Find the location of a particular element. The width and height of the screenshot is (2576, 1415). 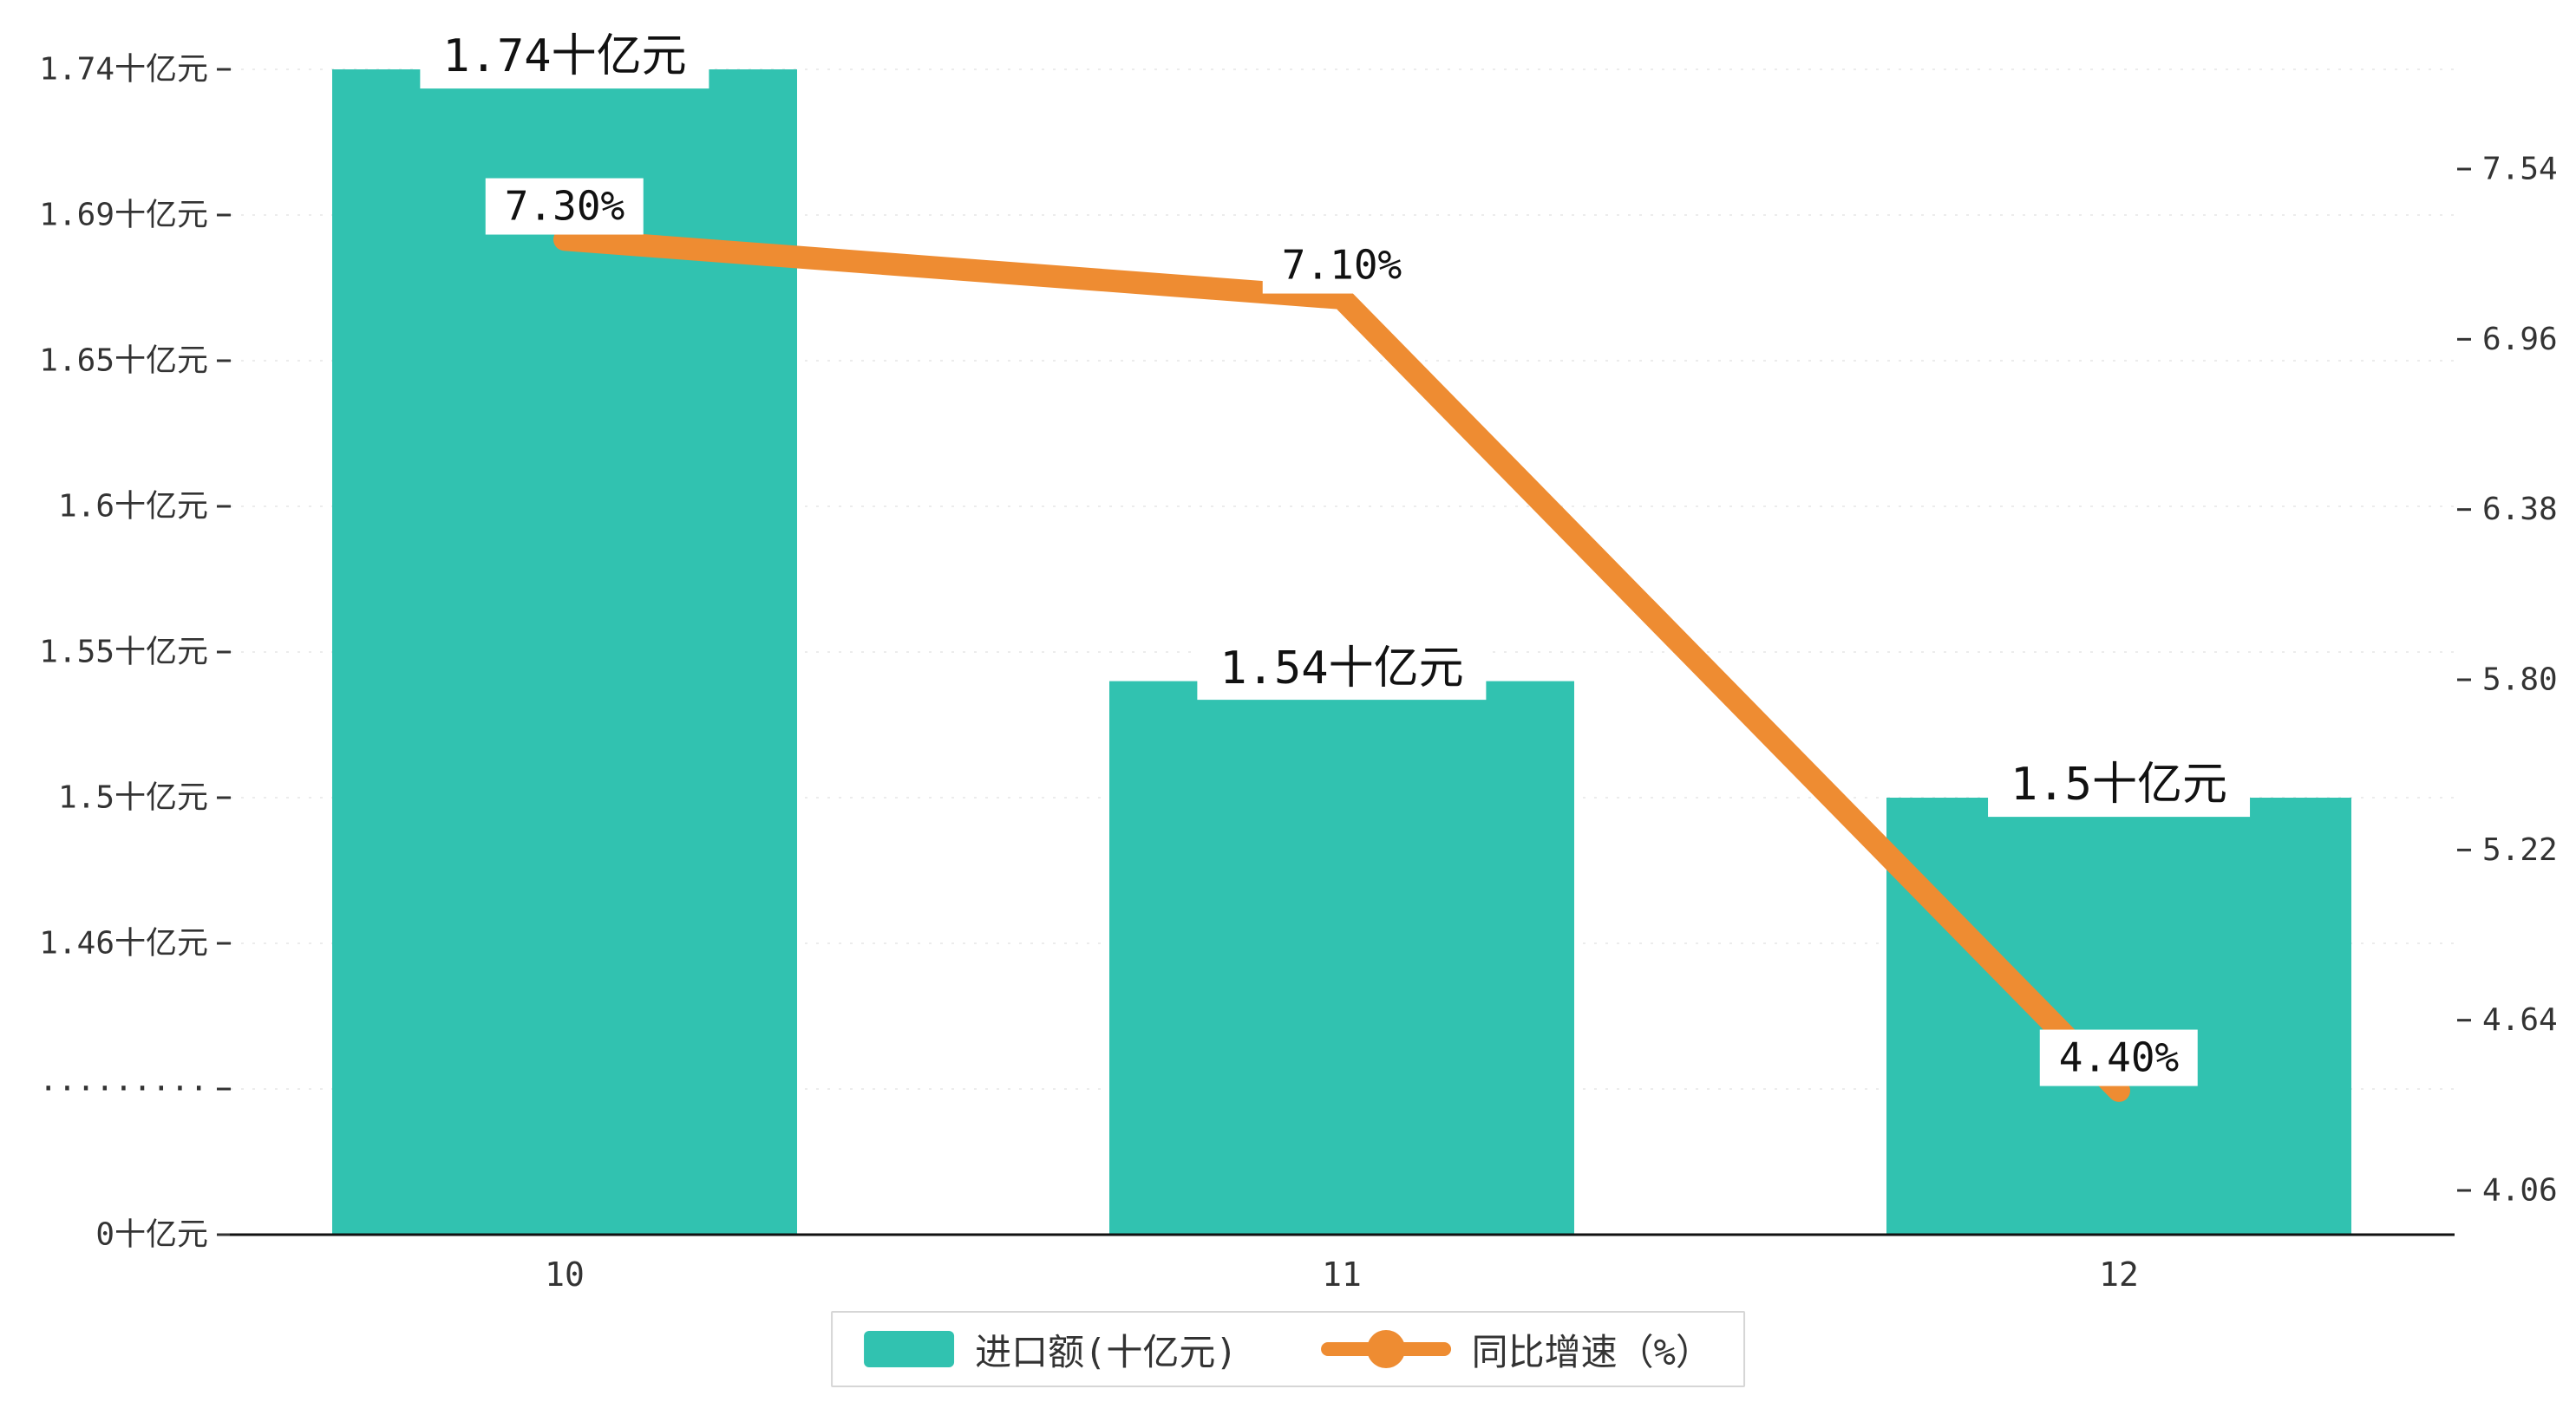

bar-swatch-icon is located at coordinates (909, 1349).